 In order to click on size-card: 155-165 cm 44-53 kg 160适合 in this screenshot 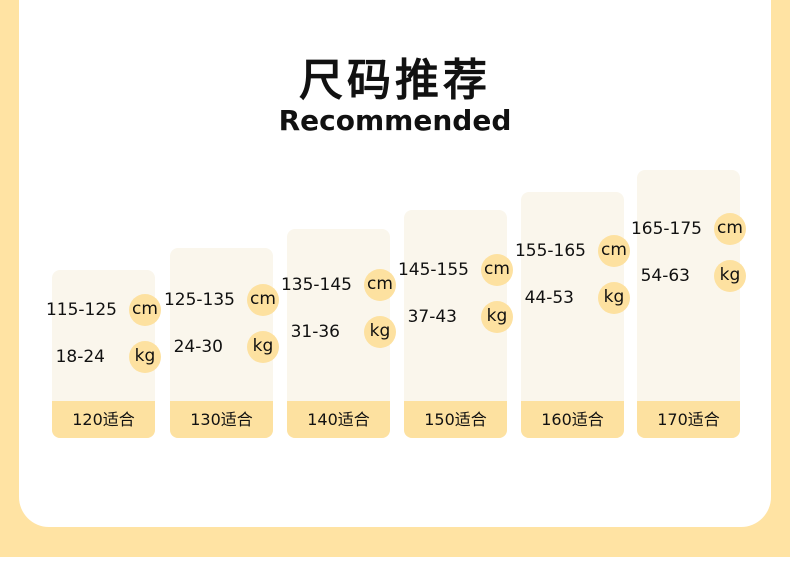, I will do `click(572, 315)`.